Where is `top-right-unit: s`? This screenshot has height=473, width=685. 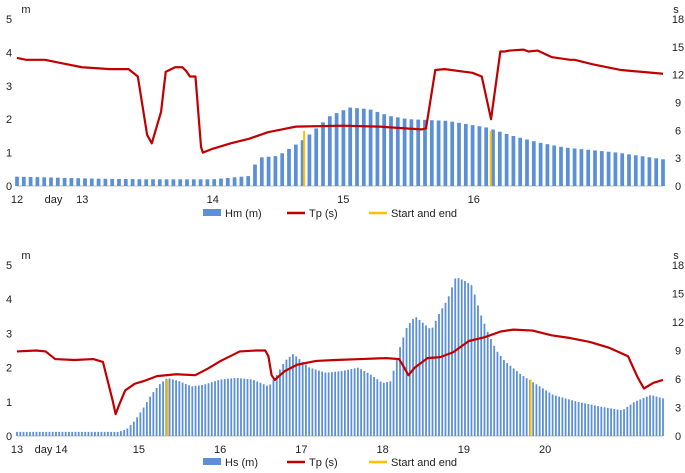 top-right-unit: s is located at coordinates (676, 10).